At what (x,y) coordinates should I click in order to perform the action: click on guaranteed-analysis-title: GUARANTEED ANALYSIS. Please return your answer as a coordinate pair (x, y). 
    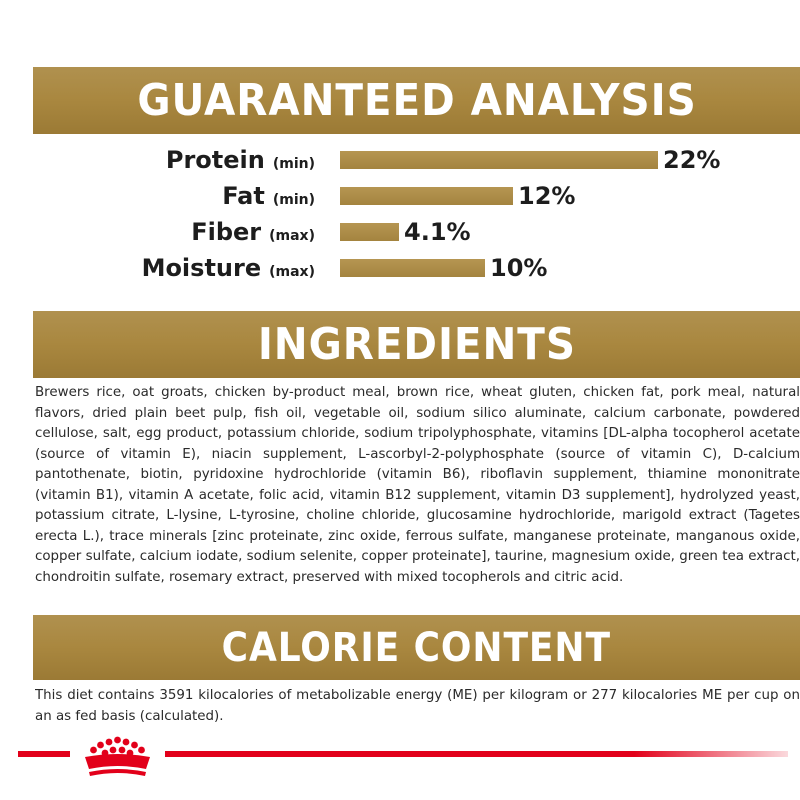
    Looking at the image, I should click on (416, 100).